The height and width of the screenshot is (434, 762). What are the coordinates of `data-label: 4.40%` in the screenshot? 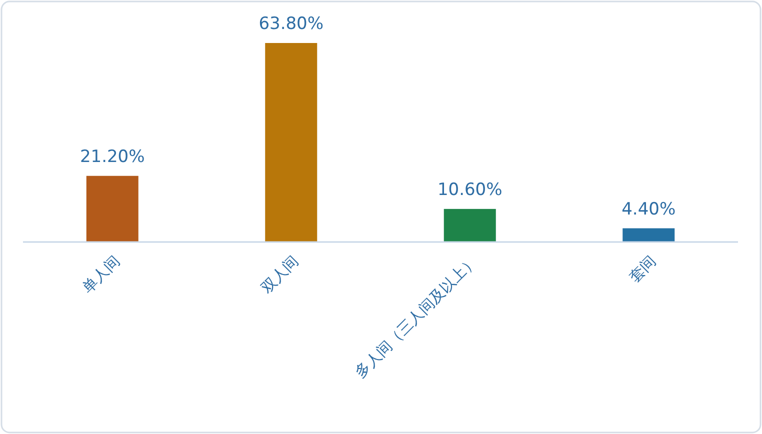 It's located at (649, 209).